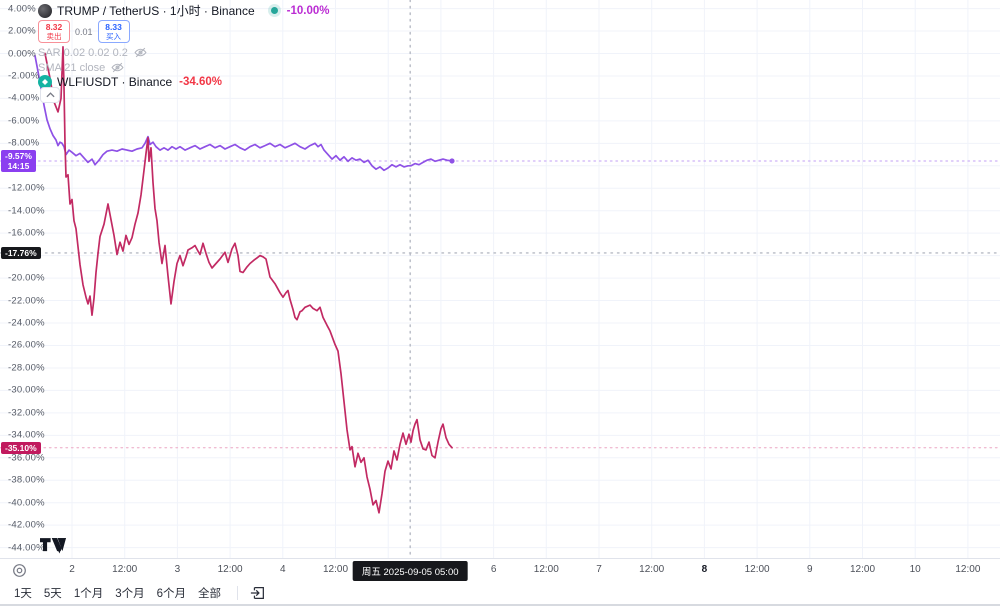 This screenshot has width=1000, height=606. What do you see at coordinates (22, 9) in the screenshot?
I see `y-axis-label: 4.00%` at bounding box center [22, 9].